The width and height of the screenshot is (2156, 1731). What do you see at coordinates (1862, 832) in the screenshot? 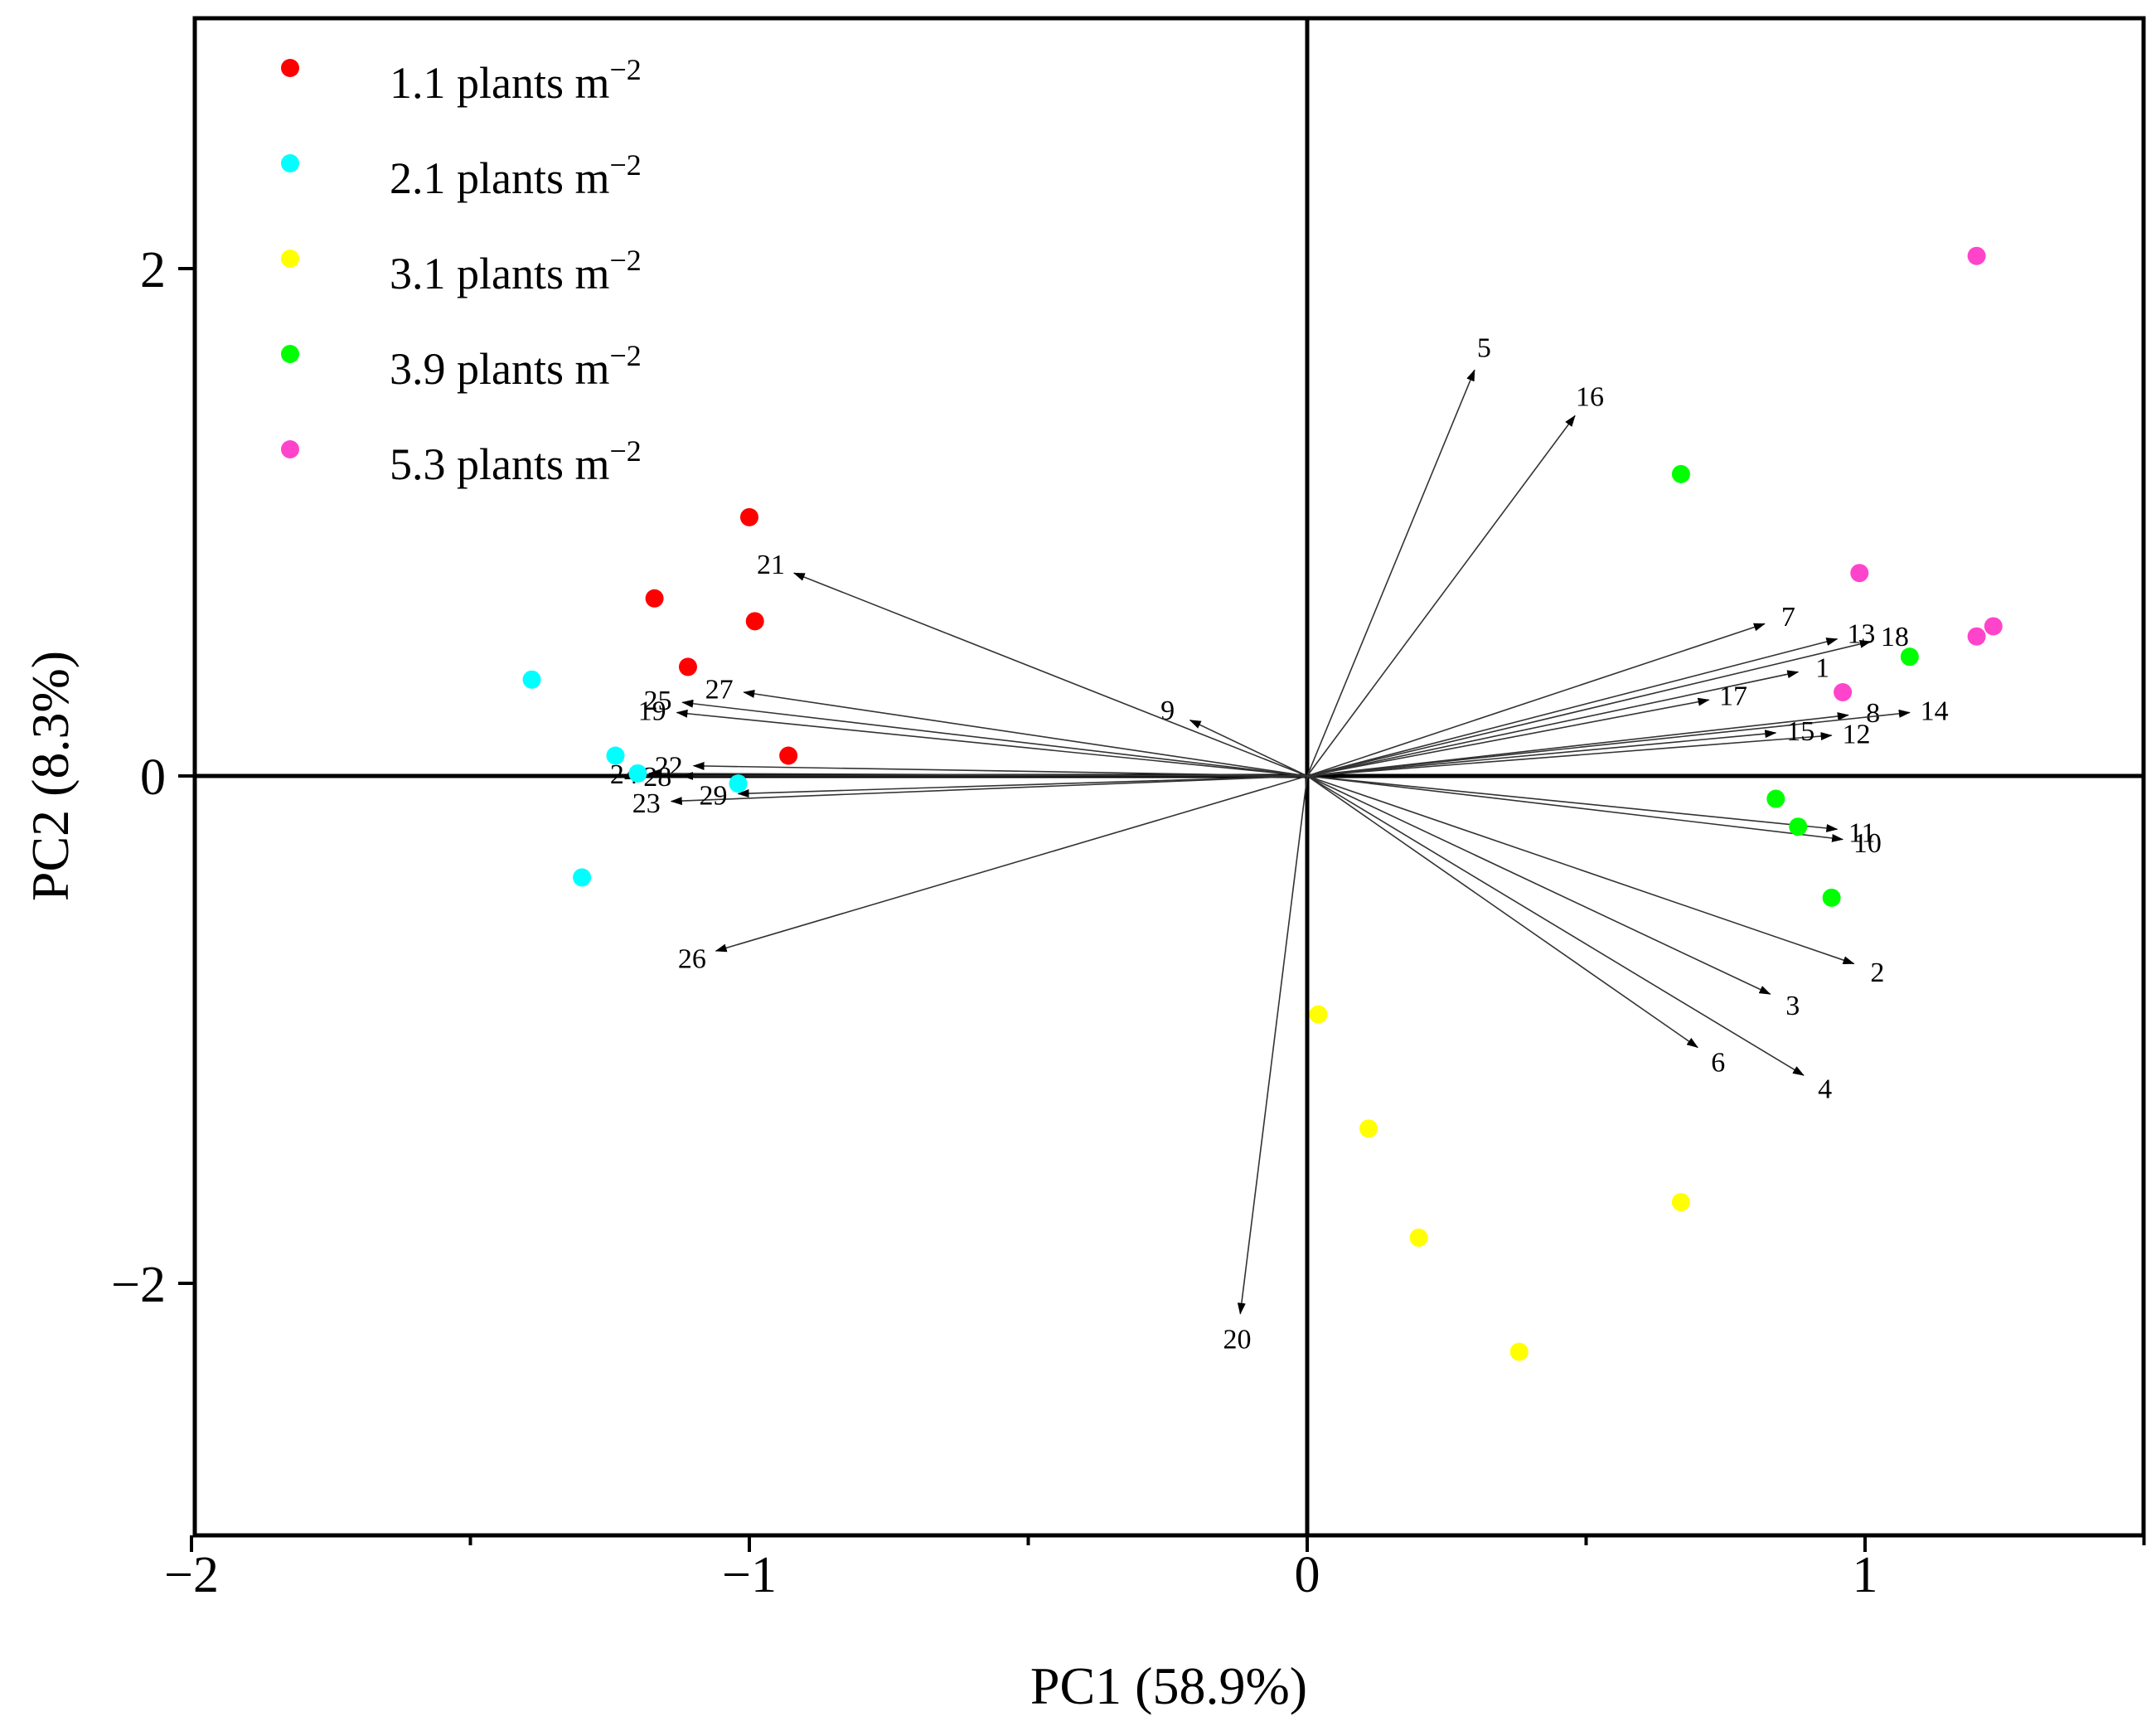
I see `loading-label: 11` at bounding box center [1862, 832].